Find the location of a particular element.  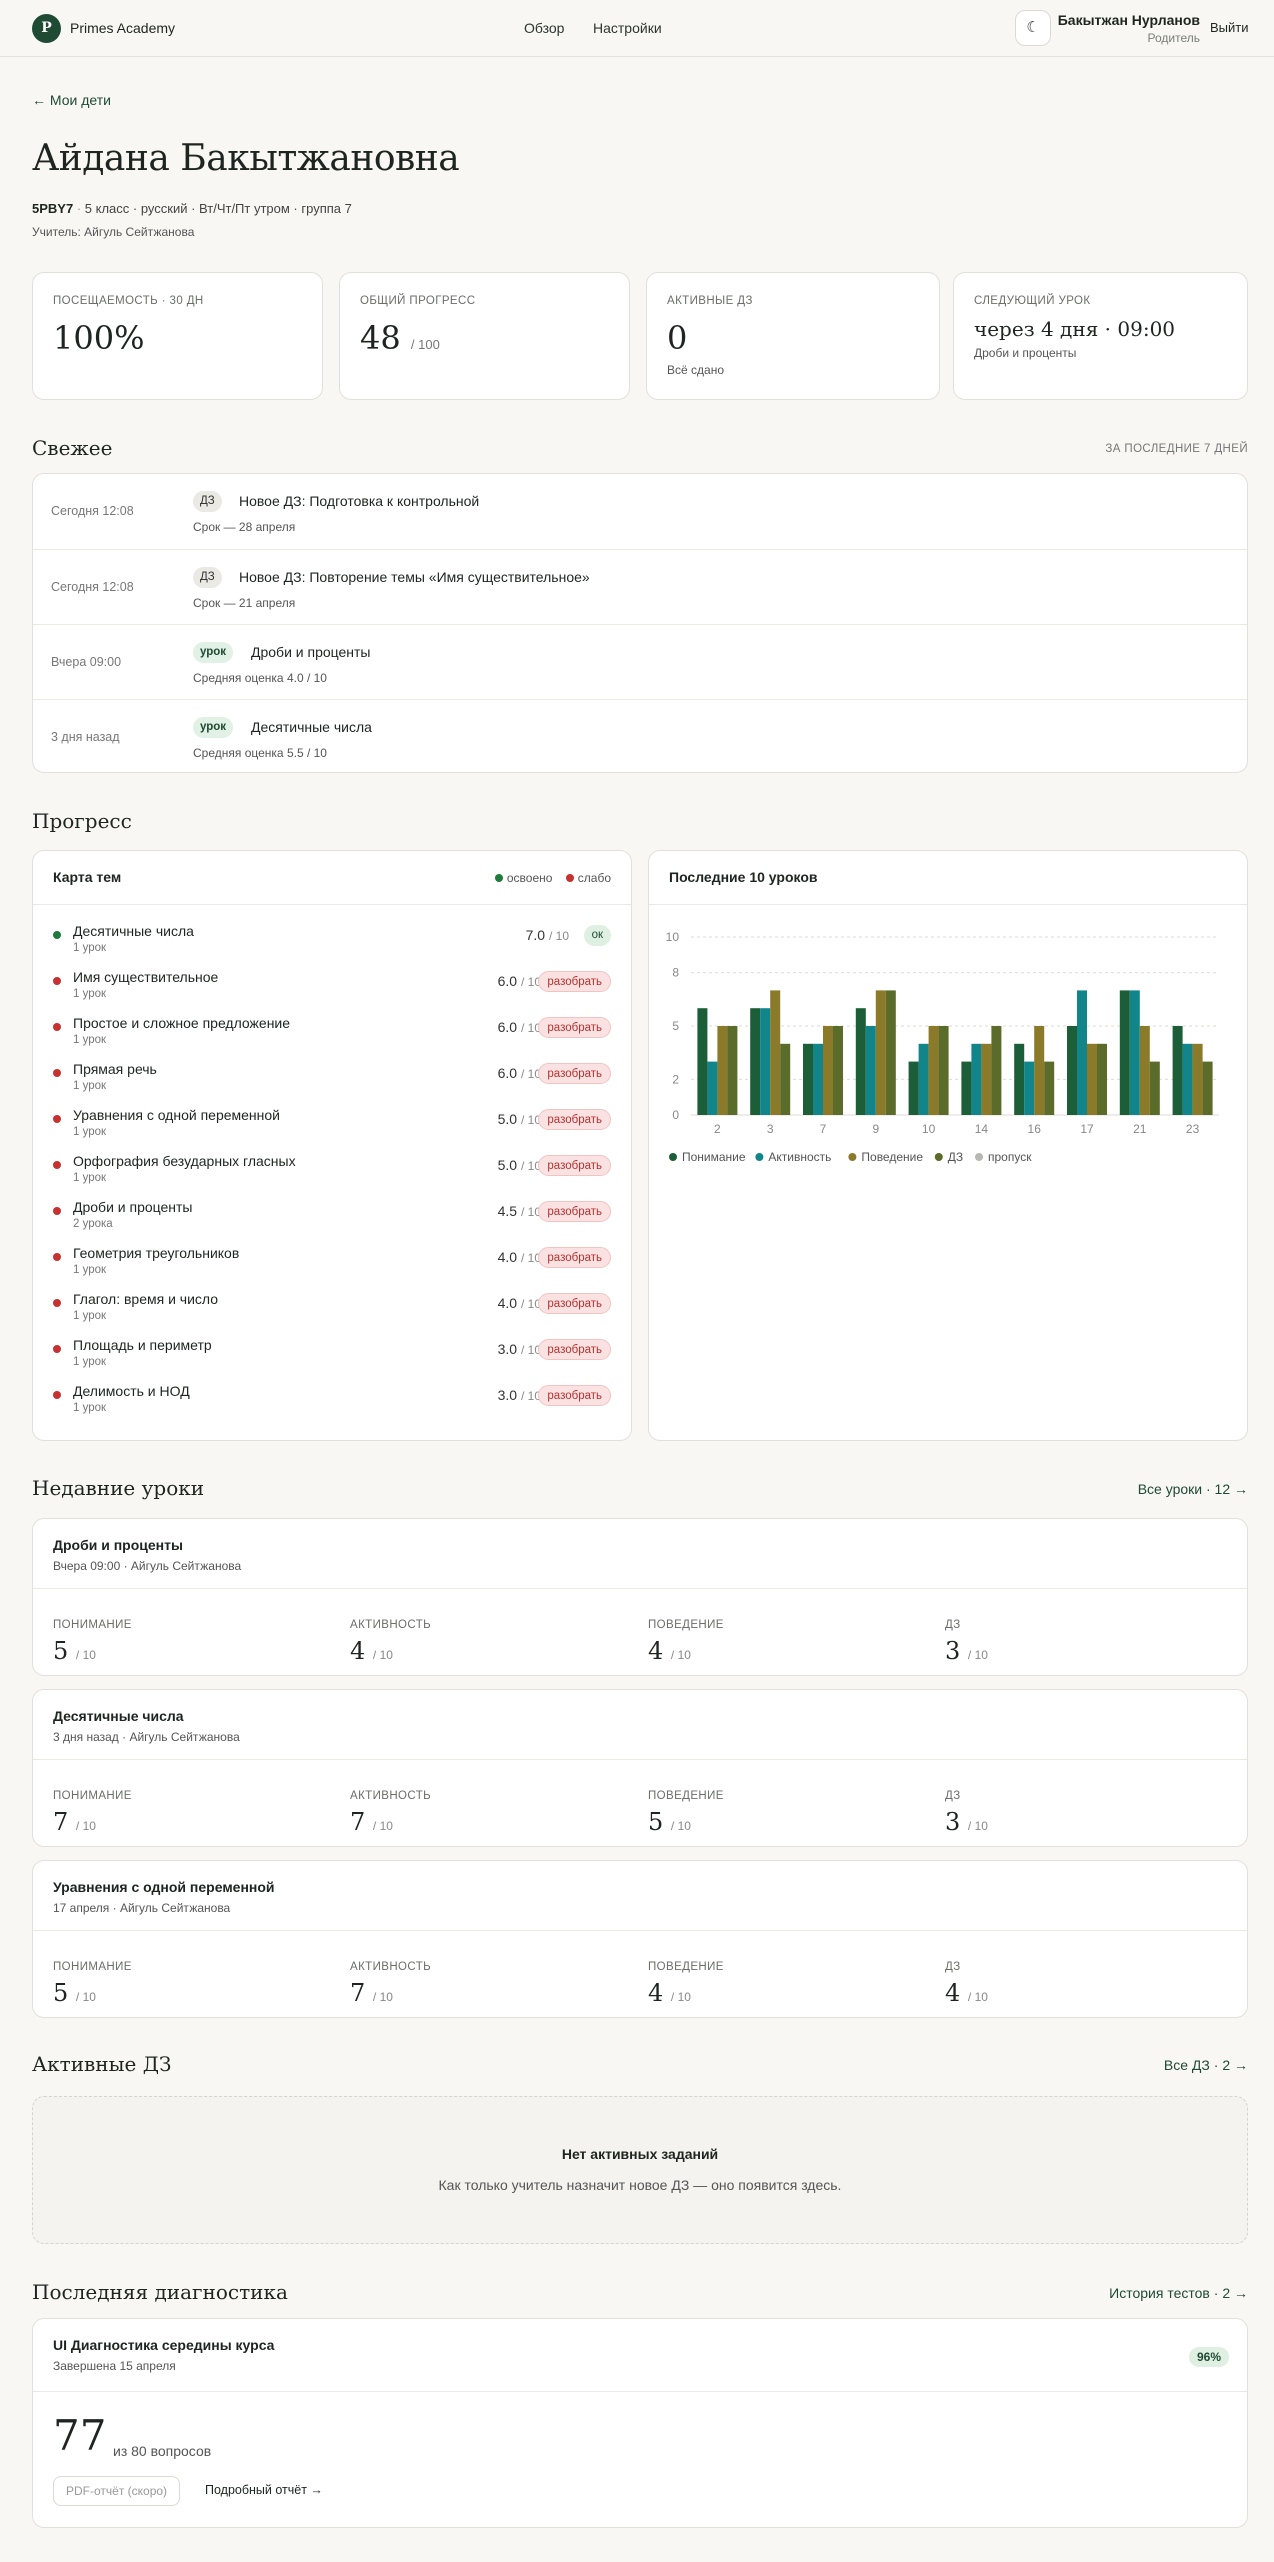

topic-status-badge: ок is located at coordinates (597, 935).